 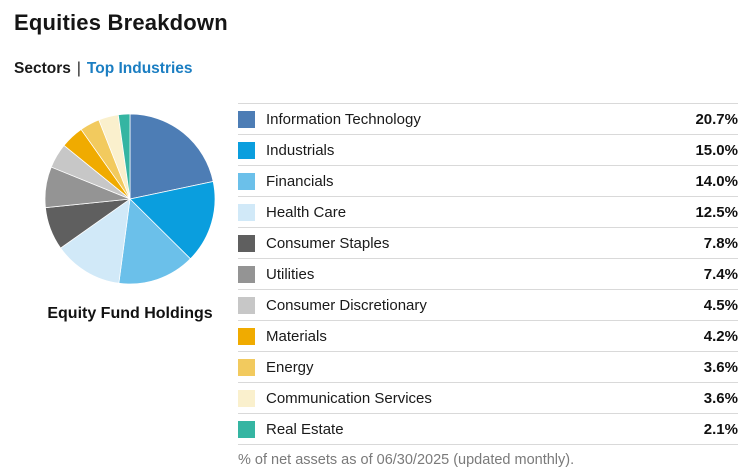 What do you see at coordinates (139, 68) in the screenshot?
I see `tab-top-industries: Top Industries` at bounding box center [139, 68].